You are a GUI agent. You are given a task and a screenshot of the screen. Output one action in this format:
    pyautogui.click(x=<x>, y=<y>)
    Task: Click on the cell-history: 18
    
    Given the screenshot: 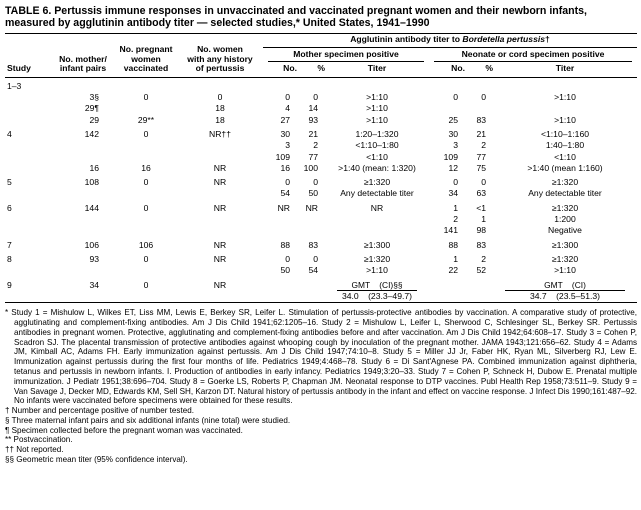 What is the action you would take?
    pyautogui.click(x=220, y=119)
    